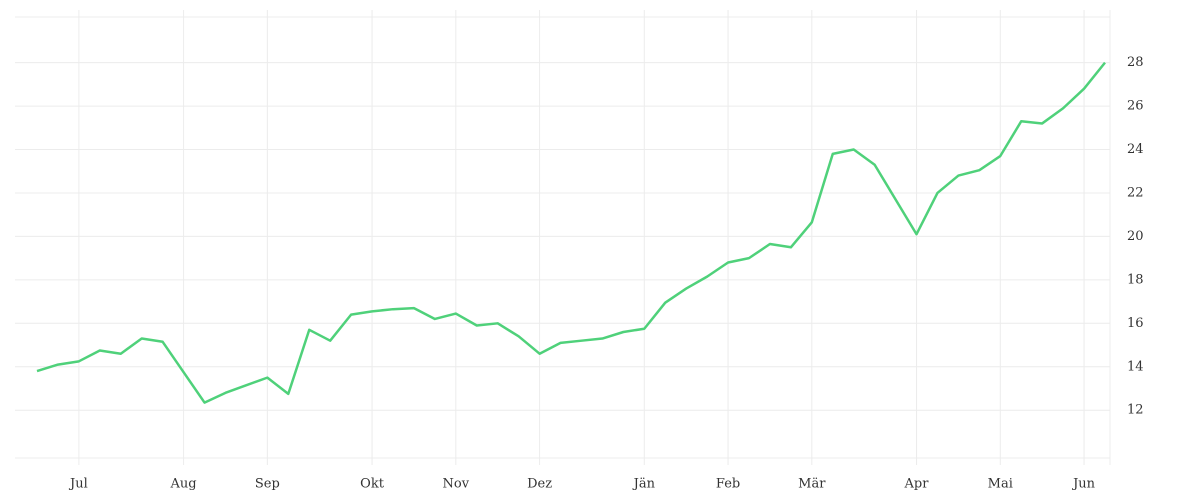 The height and width of the screenshot is (500, 1200). I want to click on y-tick-label: 28, so click(1135, 62).